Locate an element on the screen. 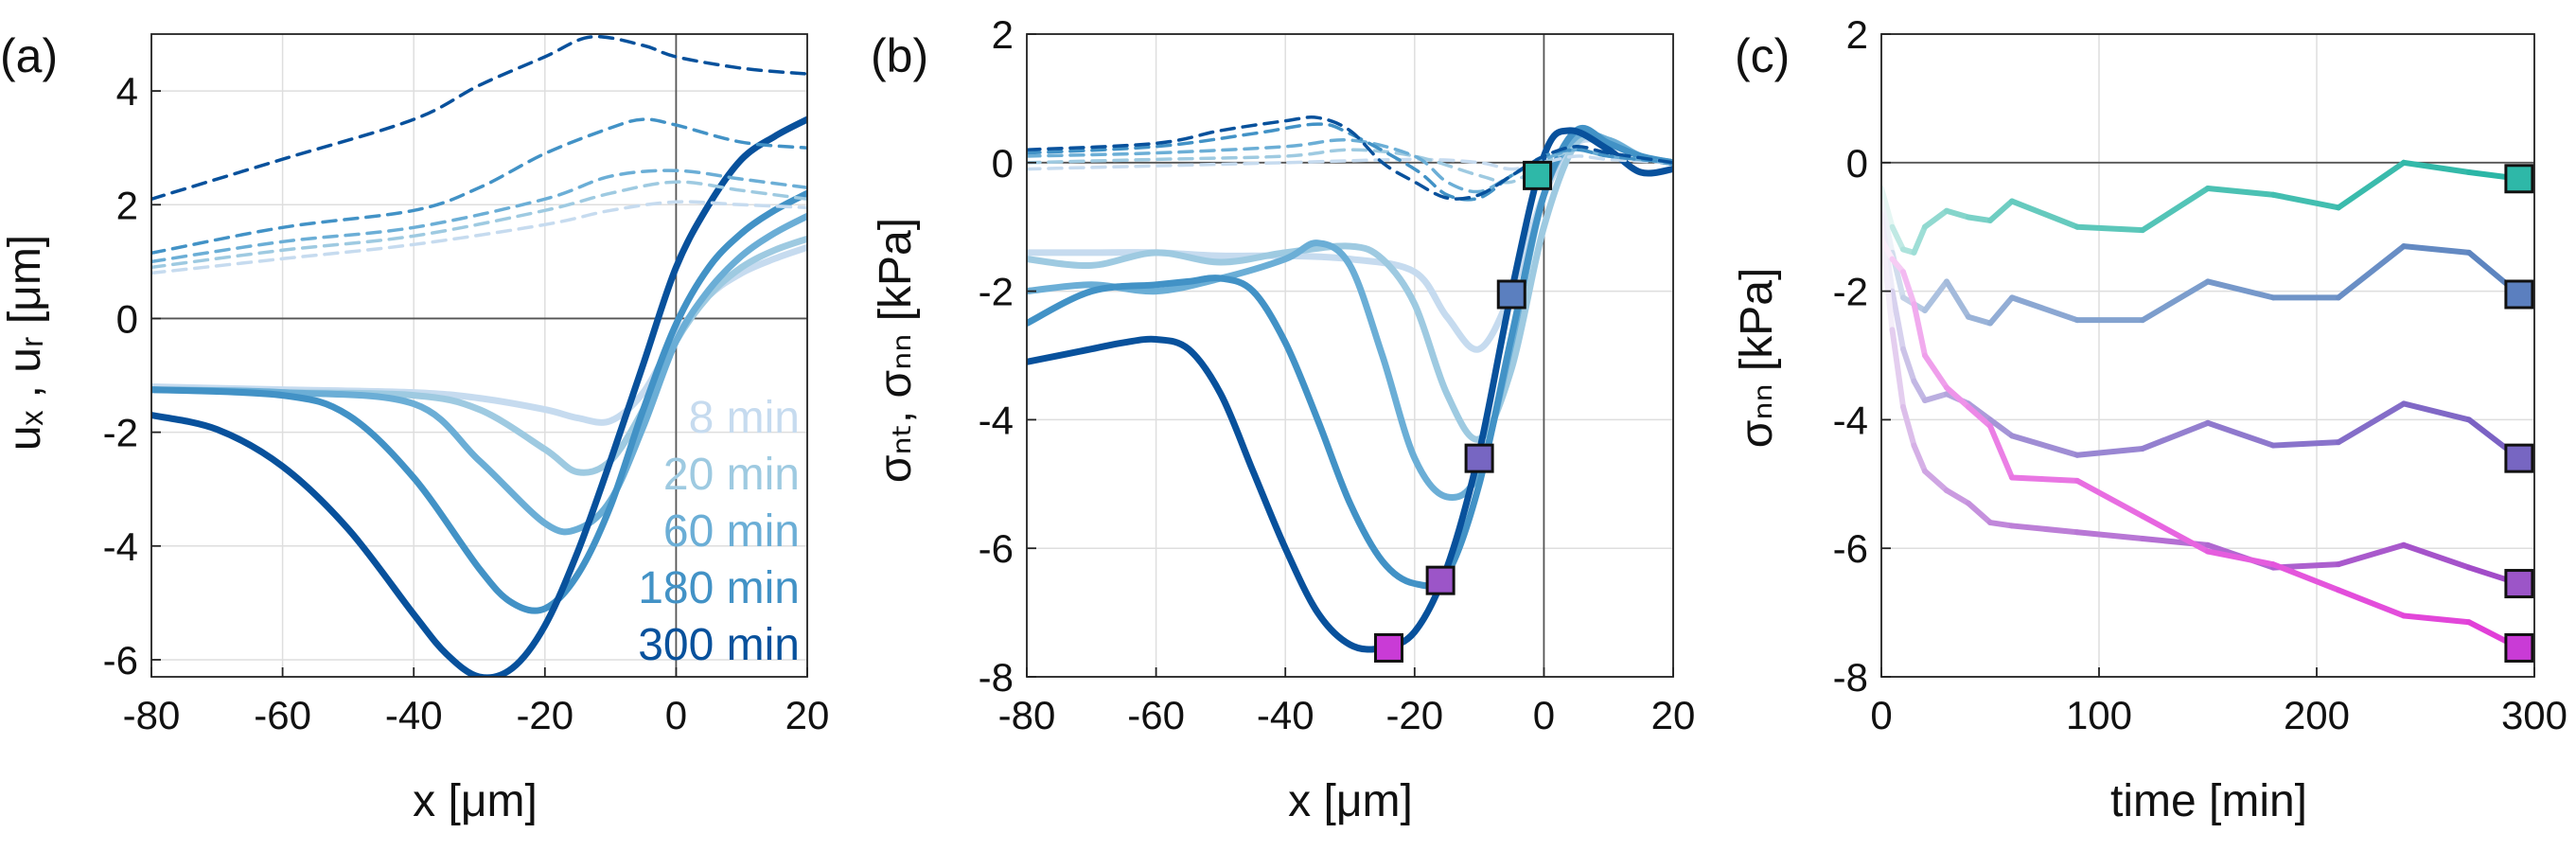 The image size is (2576, 851). b-ytick-label: -6 is located at coordinates (996, 548).